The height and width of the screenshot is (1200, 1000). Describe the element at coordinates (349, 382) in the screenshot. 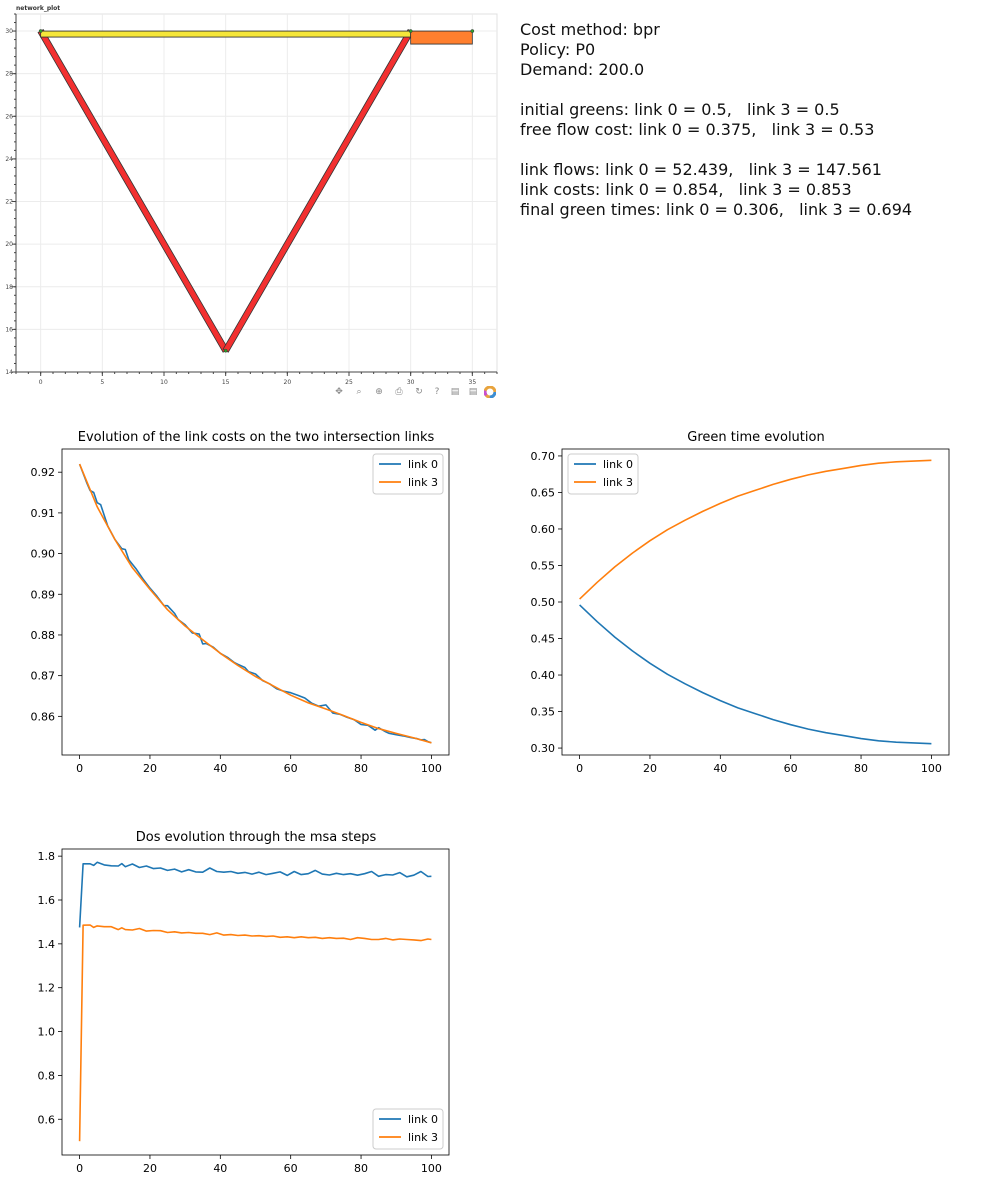

I see `x-tick-label: 25` at that location.